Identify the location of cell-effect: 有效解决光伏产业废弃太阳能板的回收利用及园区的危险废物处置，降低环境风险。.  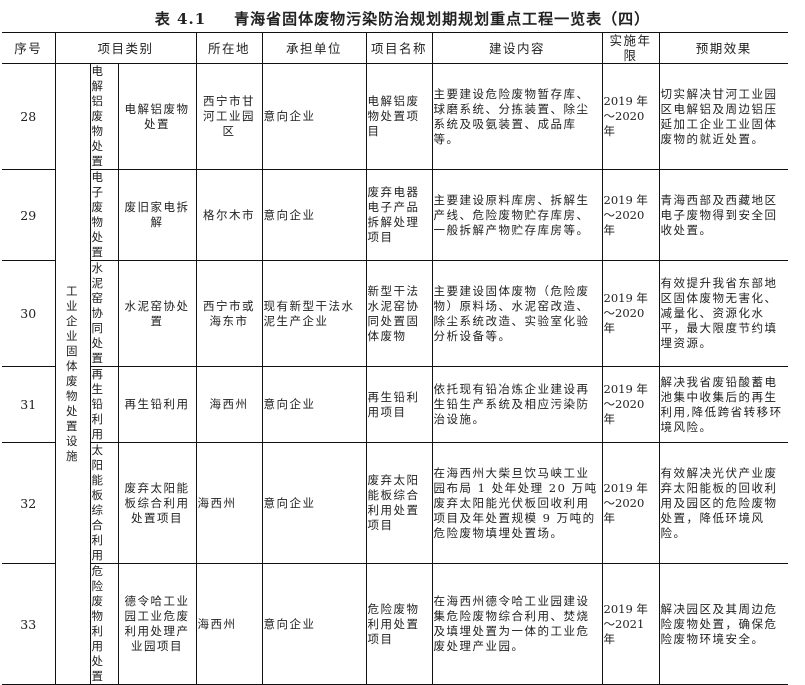
(723, 503).